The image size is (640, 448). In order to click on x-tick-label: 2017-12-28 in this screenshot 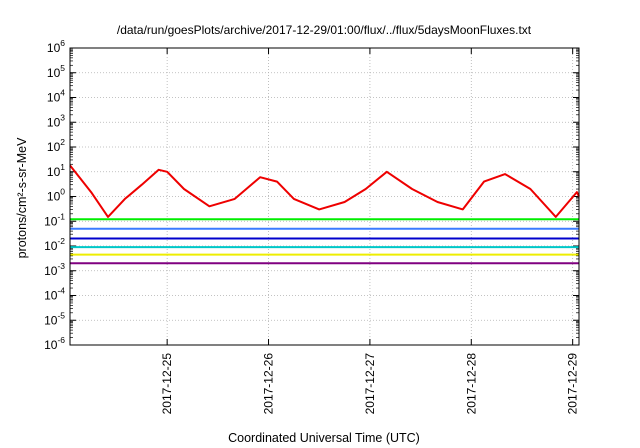, I will do `click(471, 384)`.